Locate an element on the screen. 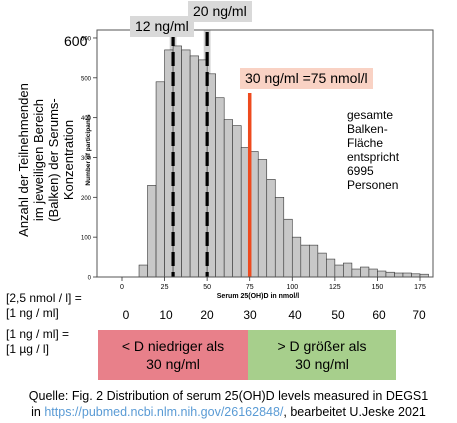  y-title-line: Anzahl der Teilnehmenden is located at coordinates (23, 160).